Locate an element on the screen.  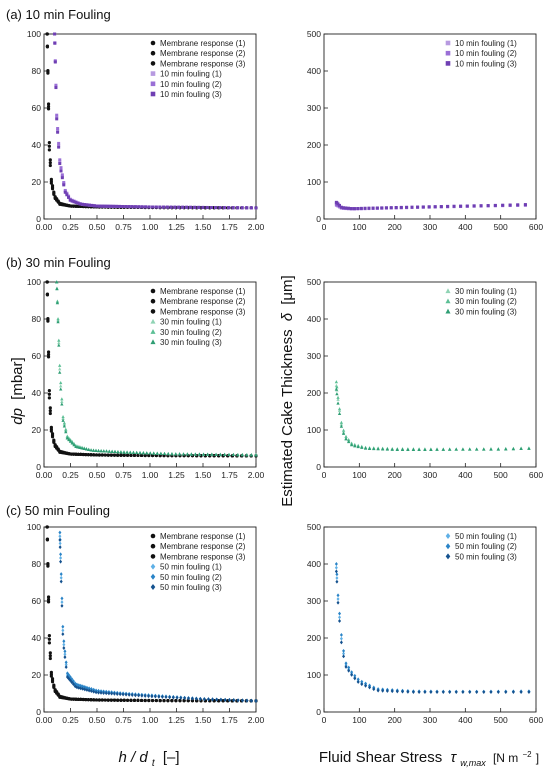
x-tick-label: 600 is located at coordinates (536, 227).